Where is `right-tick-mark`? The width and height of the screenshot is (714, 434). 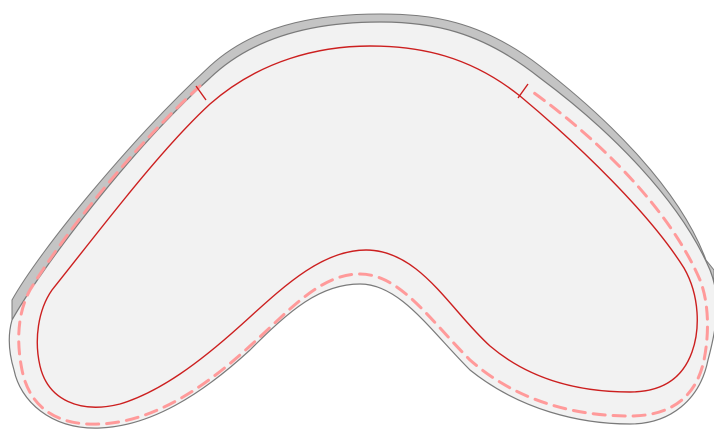 right-tick-mark is located at coordinates (523, 91).